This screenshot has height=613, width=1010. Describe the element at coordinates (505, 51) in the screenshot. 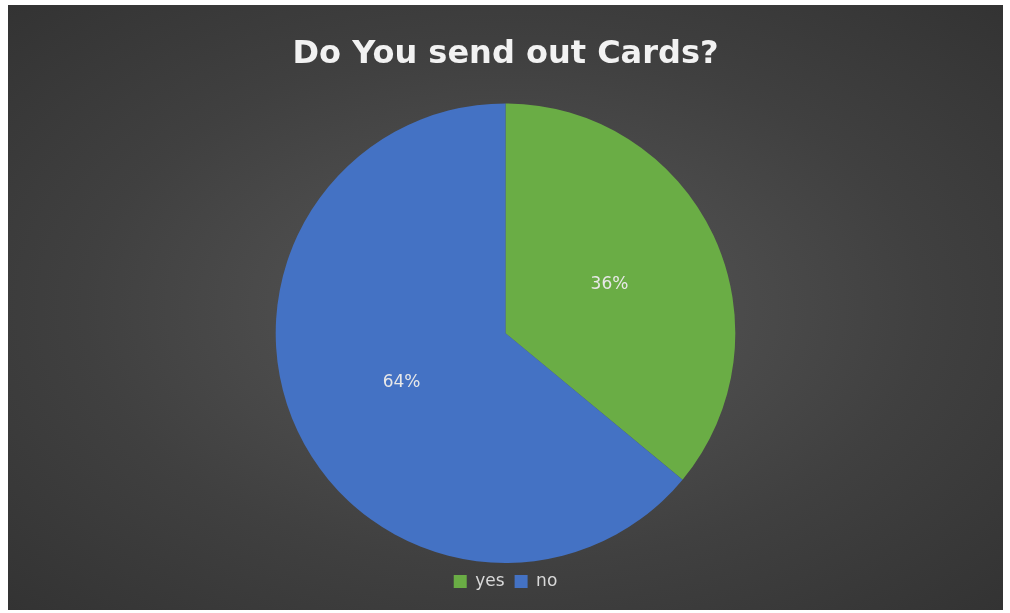

I see `chart-title: Do You send out Cards?` at that location.